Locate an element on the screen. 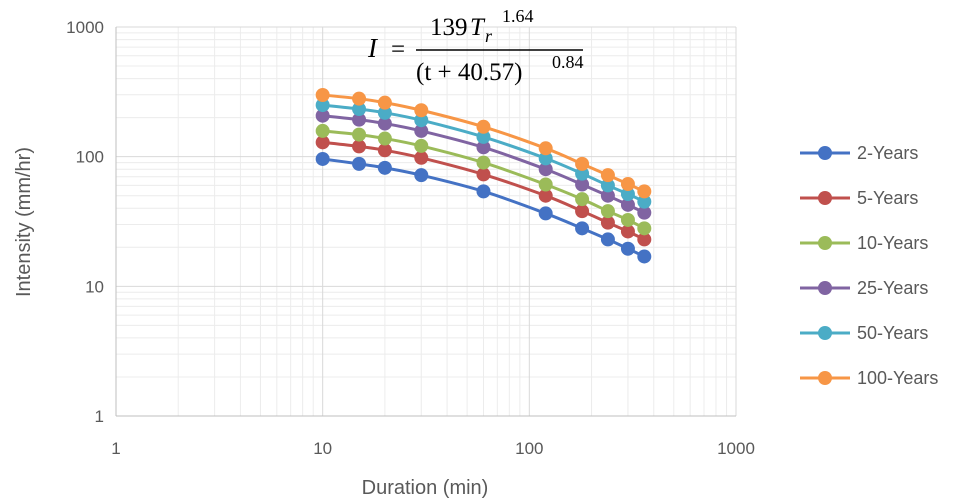 Image resolution: width=956 pixels, height=501 pixels. series-line-100-years is located at coordinates (483, 143).